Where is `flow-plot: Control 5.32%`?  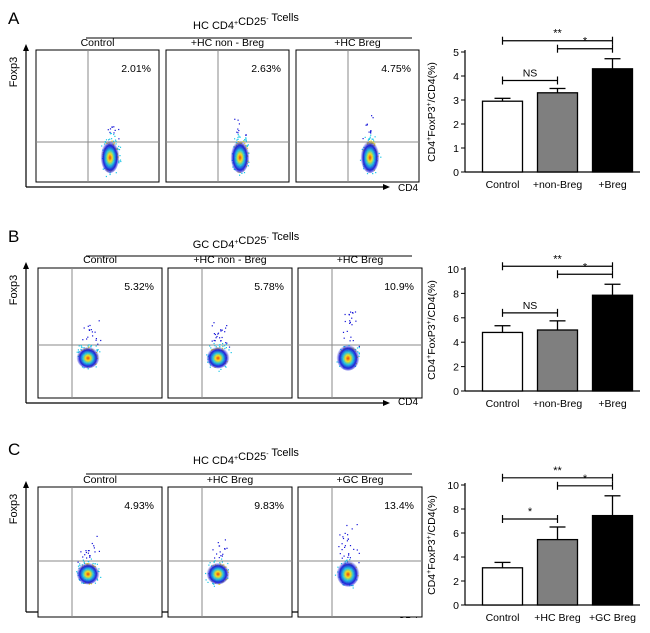 flow-plot: Control 5.32% is located at coordinates (100, 326).